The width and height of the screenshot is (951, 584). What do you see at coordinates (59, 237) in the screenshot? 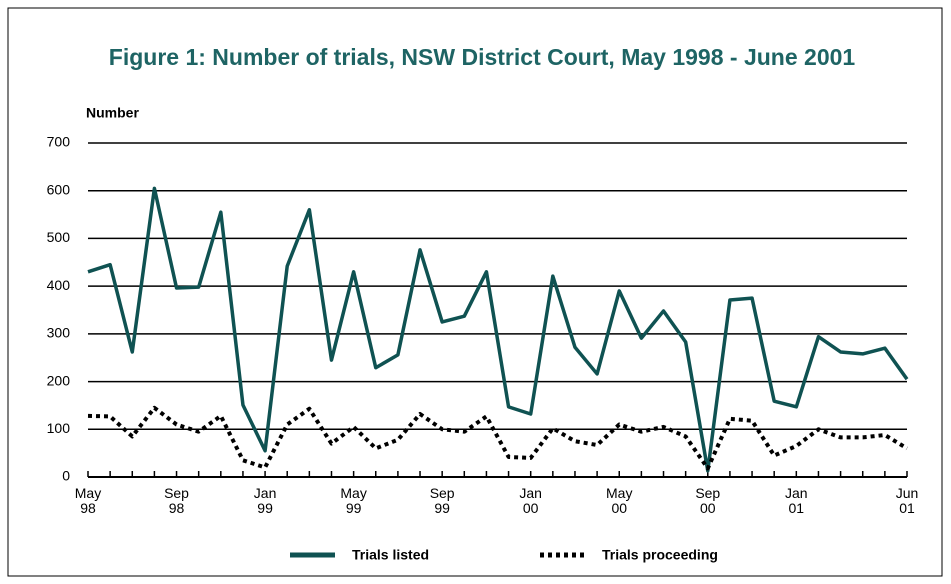
I see `y-tick-label: 500` at bounding box center [59, 237].